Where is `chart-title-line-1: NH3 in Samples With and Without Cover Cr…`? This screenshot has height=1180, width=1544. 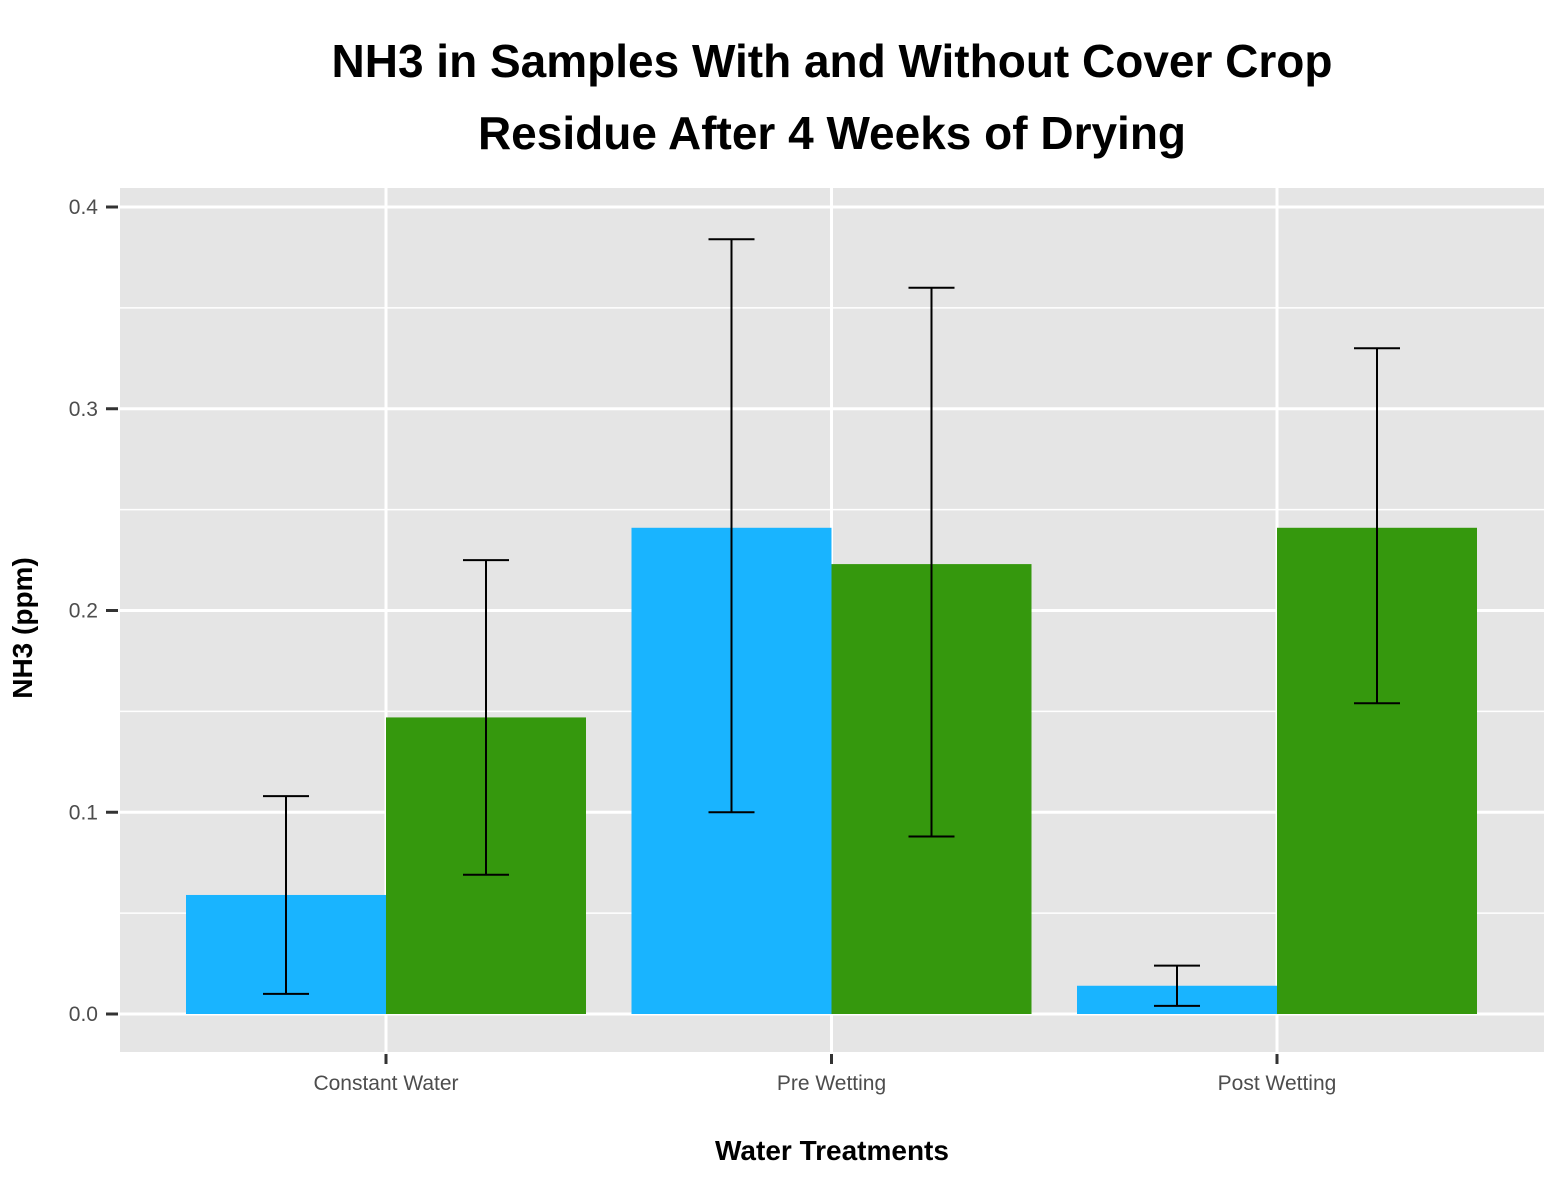
chart-title-line-1: NH3 in Samples With and Without Cover Cr… is located at coordinates (832, 61).